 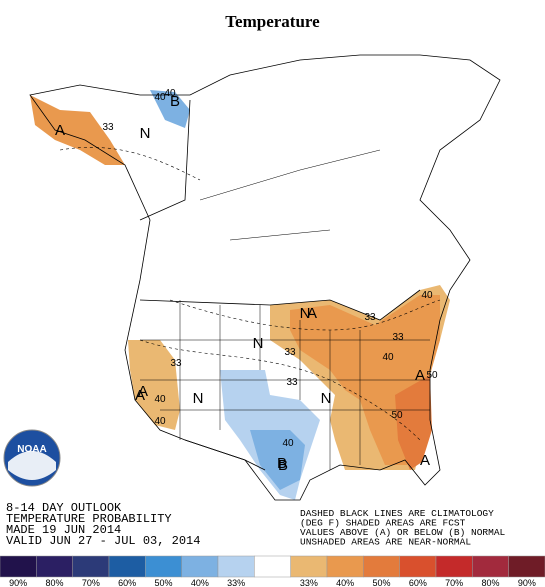 What do you see at coordinates (272, 21) in the screenshot?
I see `title: Temperature` at bounding box center [272, 21].